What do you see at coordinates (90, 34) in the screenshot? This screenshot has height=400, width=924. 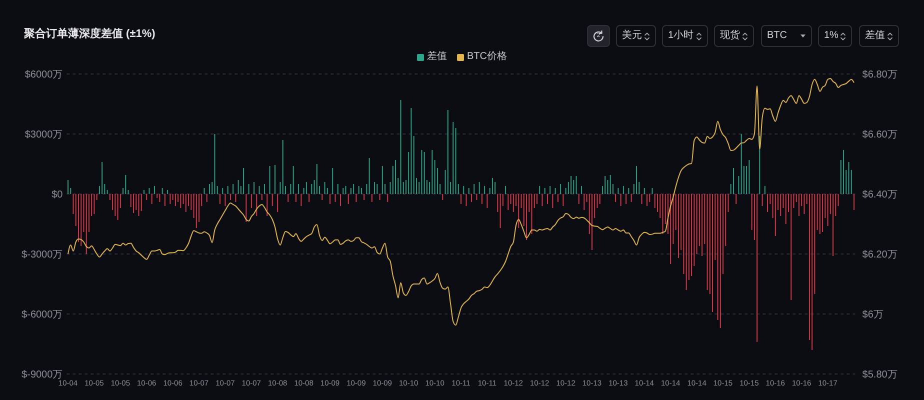 I see `chart-title: 聚合订单薄深度差值 (±1%)` at bounding box center [90, 34].